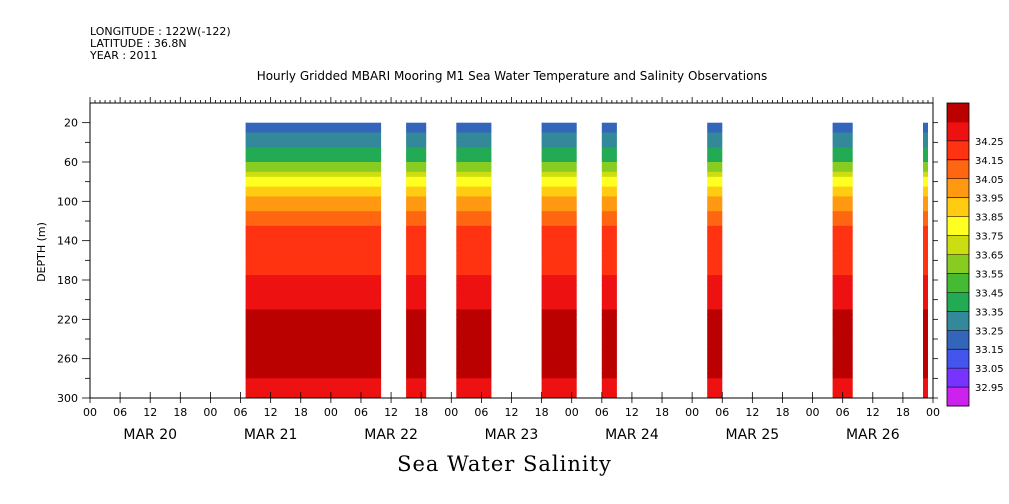  Describe the element at coordinates (67, 201) in the screenshot. I see `y-tick-label: 100` at that location.